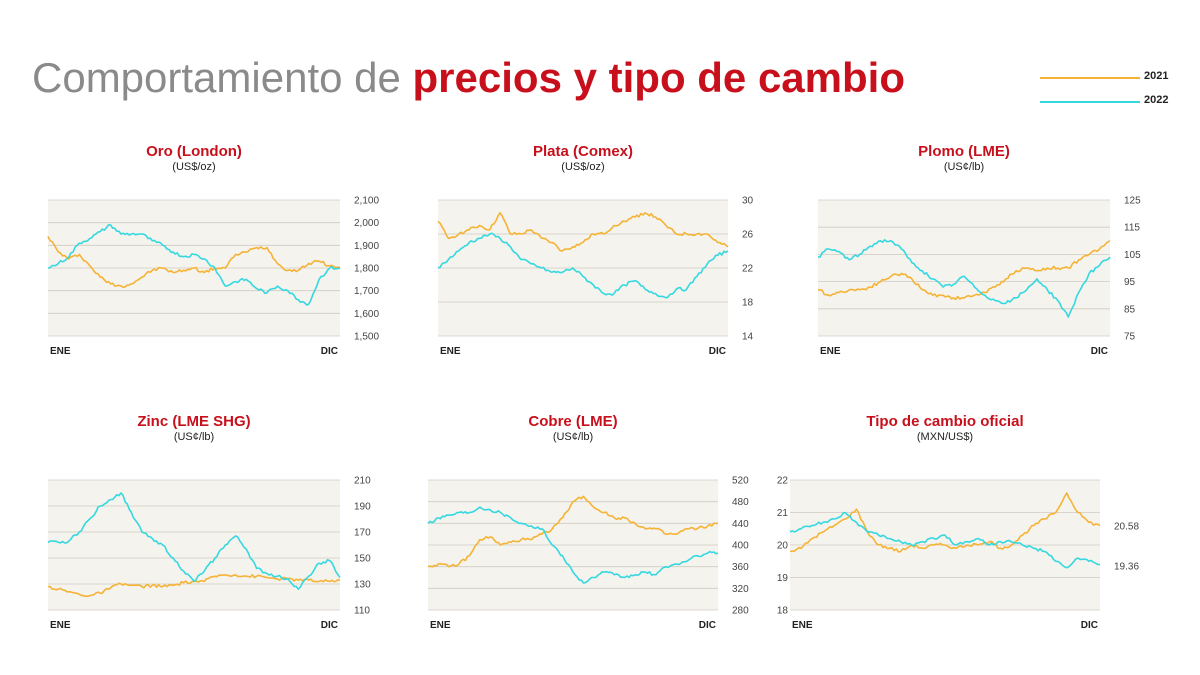 This screenshot has height=675, width=1200. Describe the element at coordinates (366, 201) in the screenshot. I see `y-tick-label: 2,100` at that location.